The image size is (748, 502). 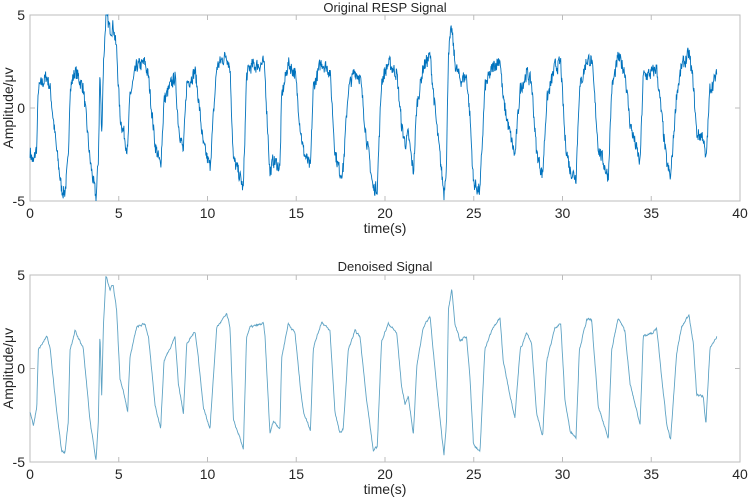 I want to click on chart-title: Original RESP Signal, so click(x=384, y=7).